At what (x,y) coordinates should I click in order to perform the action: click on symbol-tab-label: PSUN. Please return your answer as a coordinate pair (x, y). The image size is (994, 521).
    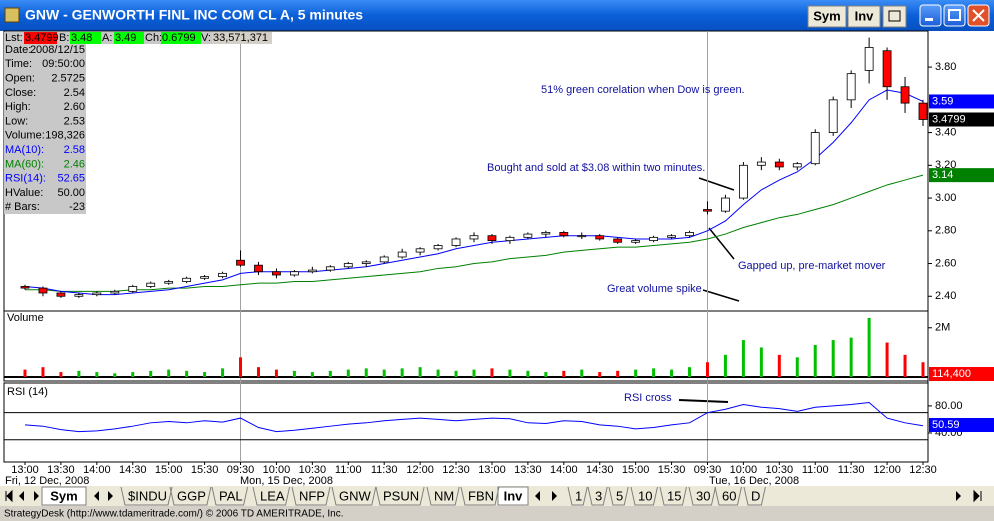
    Looking at the image, I should click on (401, 495).